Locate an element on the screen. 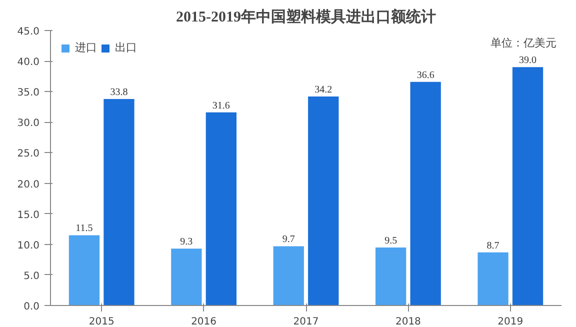 This screenshot has width=576, height=327. data-label: 31.6 is located at coordinates (221, 106).